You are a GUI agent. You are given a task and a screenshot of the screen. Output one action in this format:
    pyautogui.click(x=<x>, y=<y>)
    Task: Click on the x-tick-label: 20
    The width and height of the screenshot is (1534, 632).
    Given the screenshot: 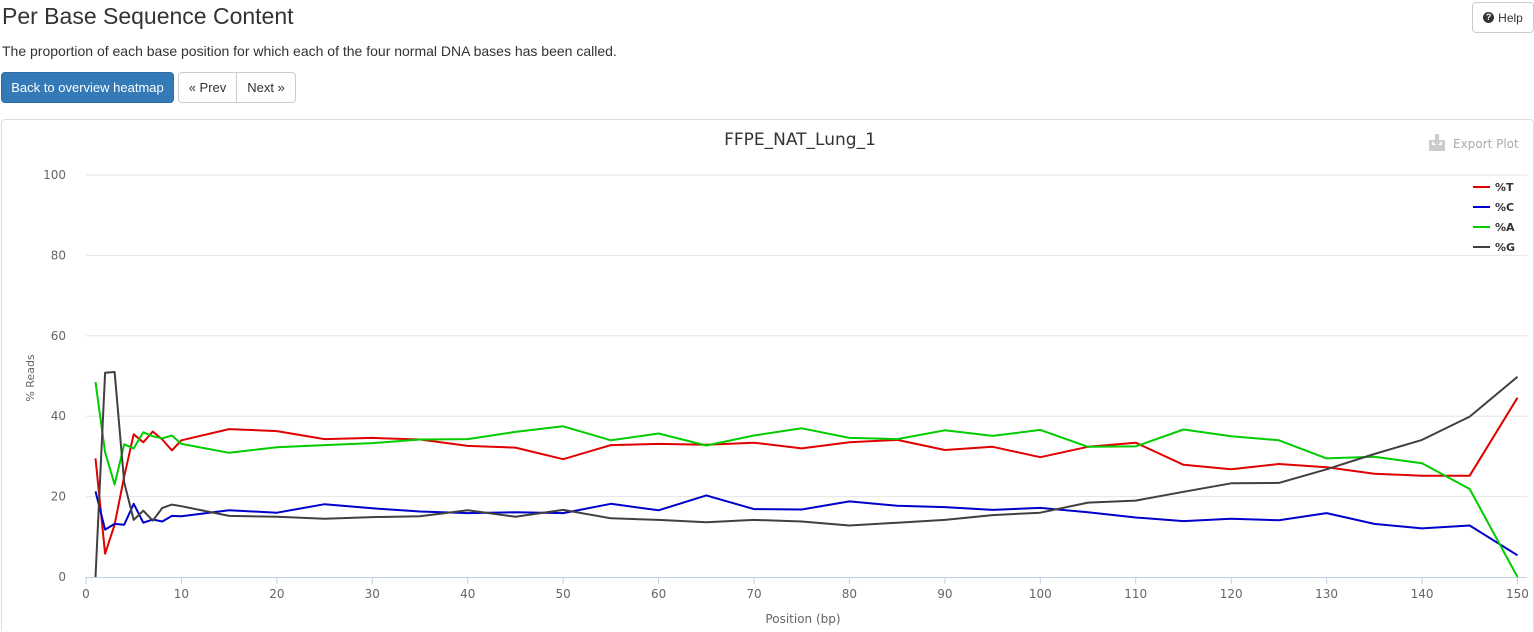 What is the action you would take?
    pyautogui.click(x=276, y=594)
    